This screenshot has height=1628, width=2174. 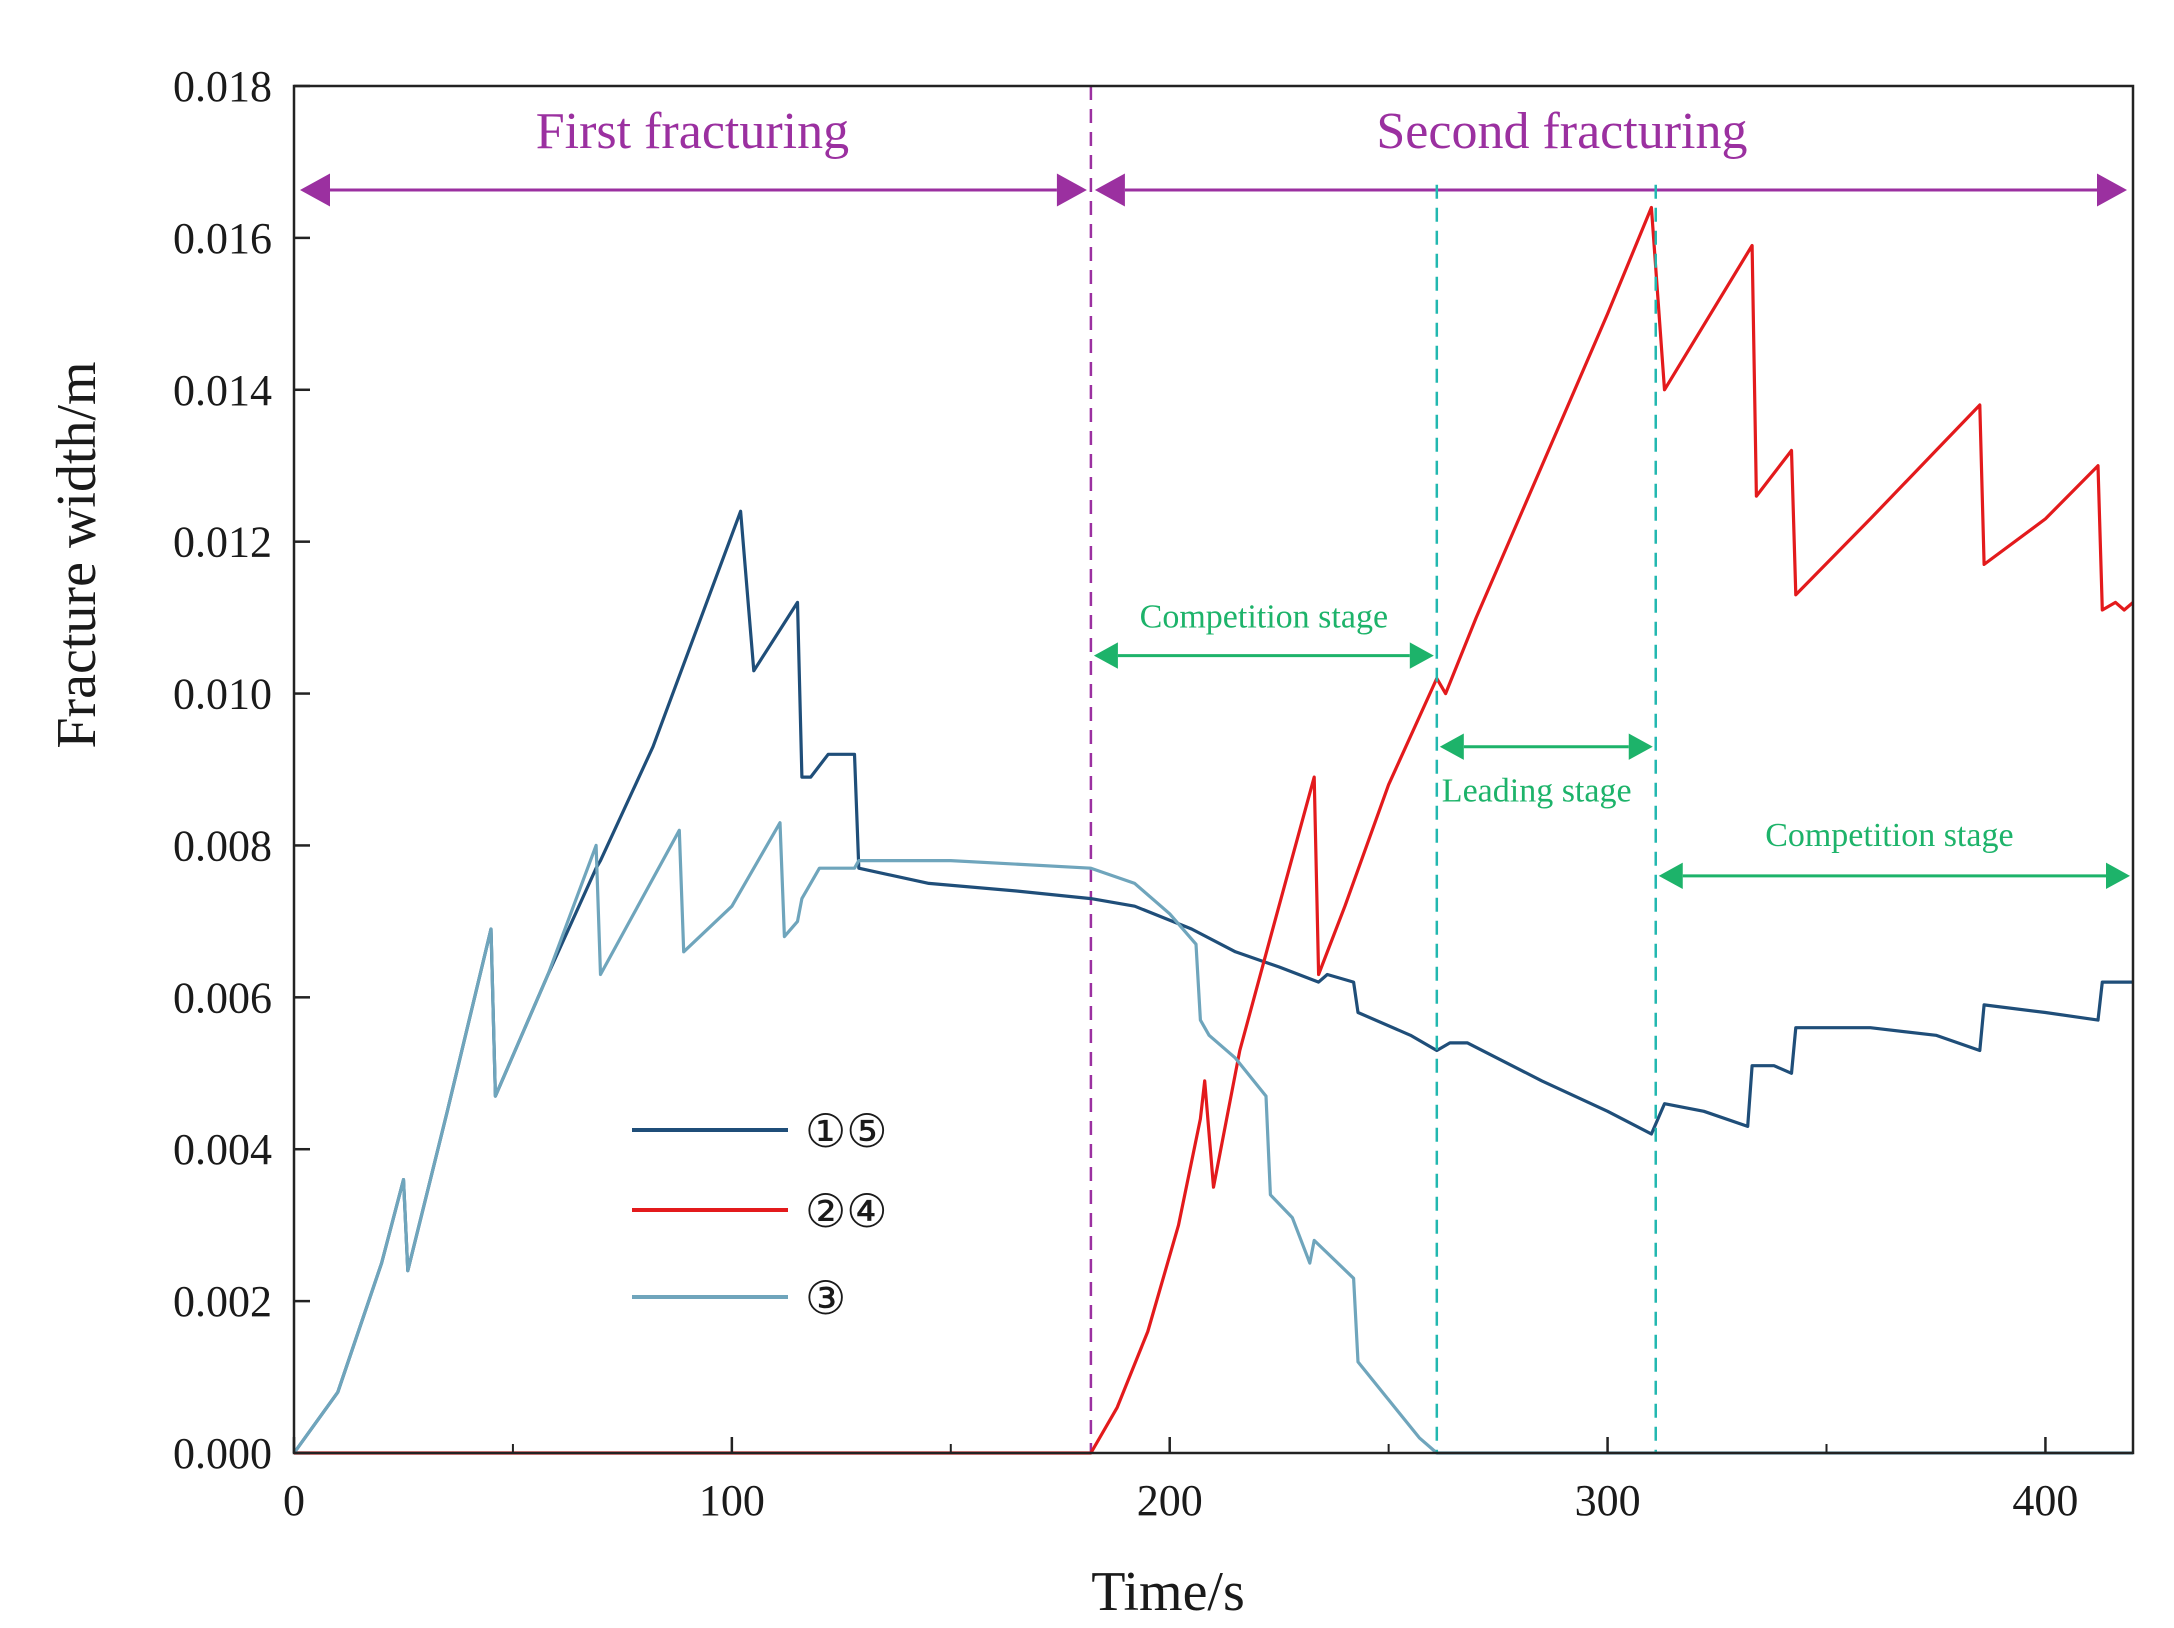 I want to click on second-phase-label: Second fracturing, so click(x=1561, y=131).